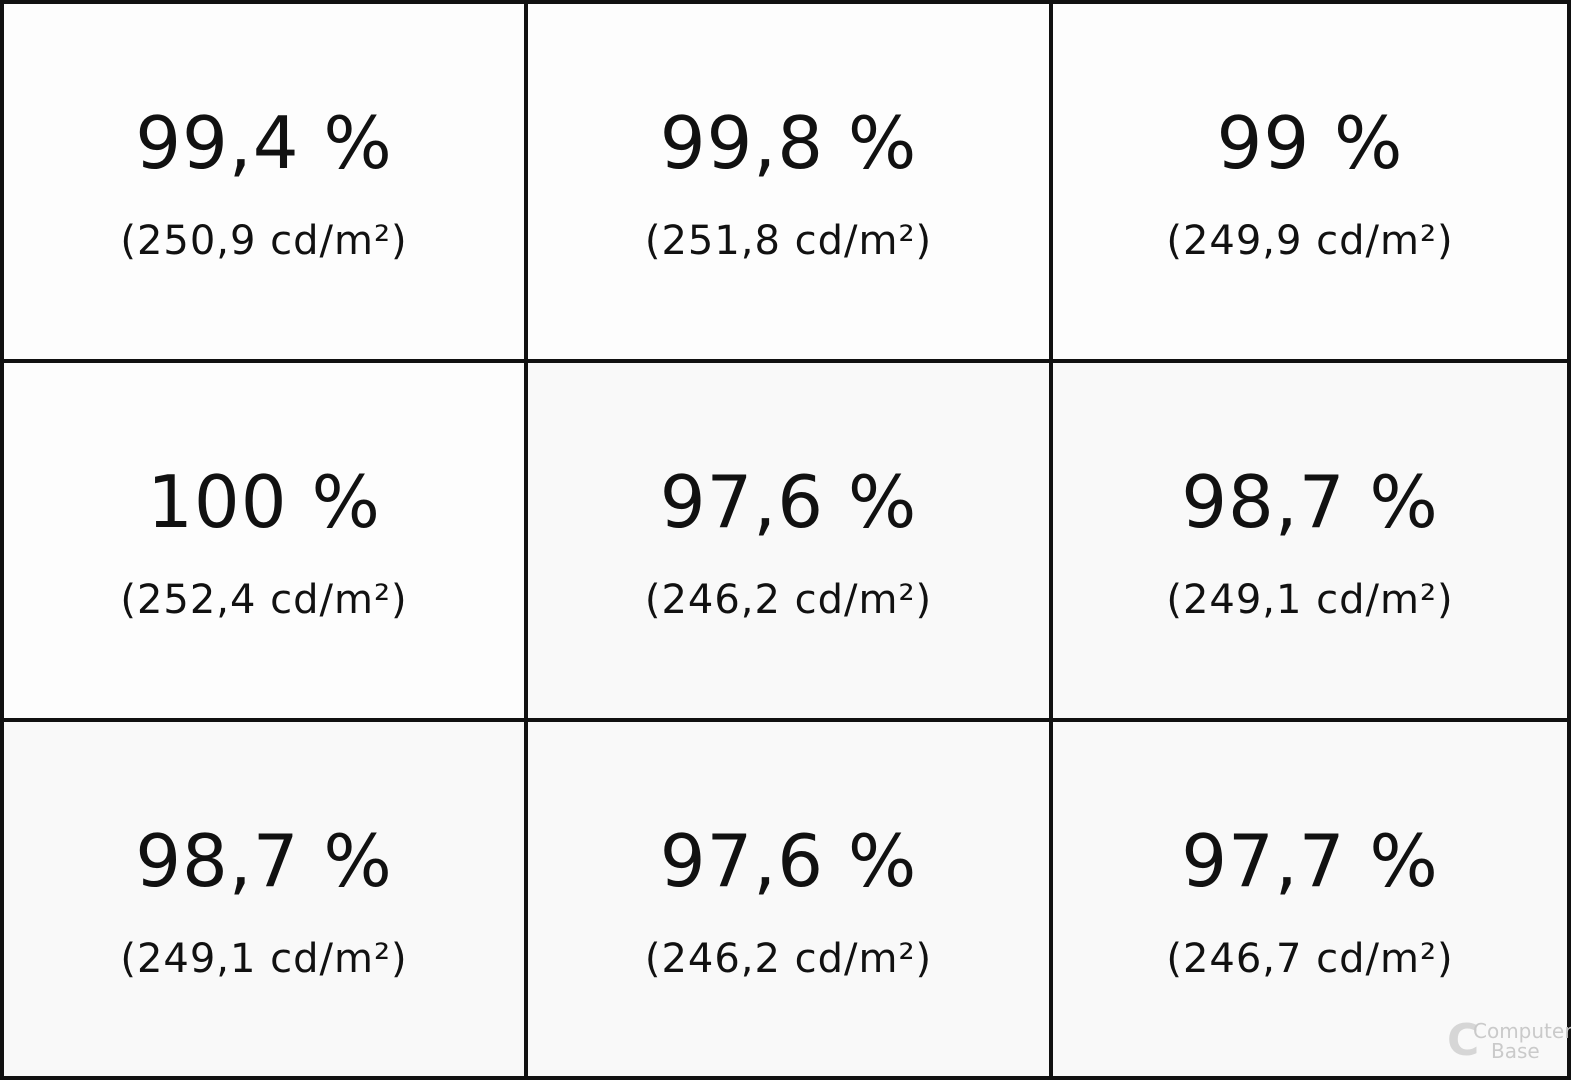  I want to click on luminance-label: (251,8 cd/m²), so click(788, 241).